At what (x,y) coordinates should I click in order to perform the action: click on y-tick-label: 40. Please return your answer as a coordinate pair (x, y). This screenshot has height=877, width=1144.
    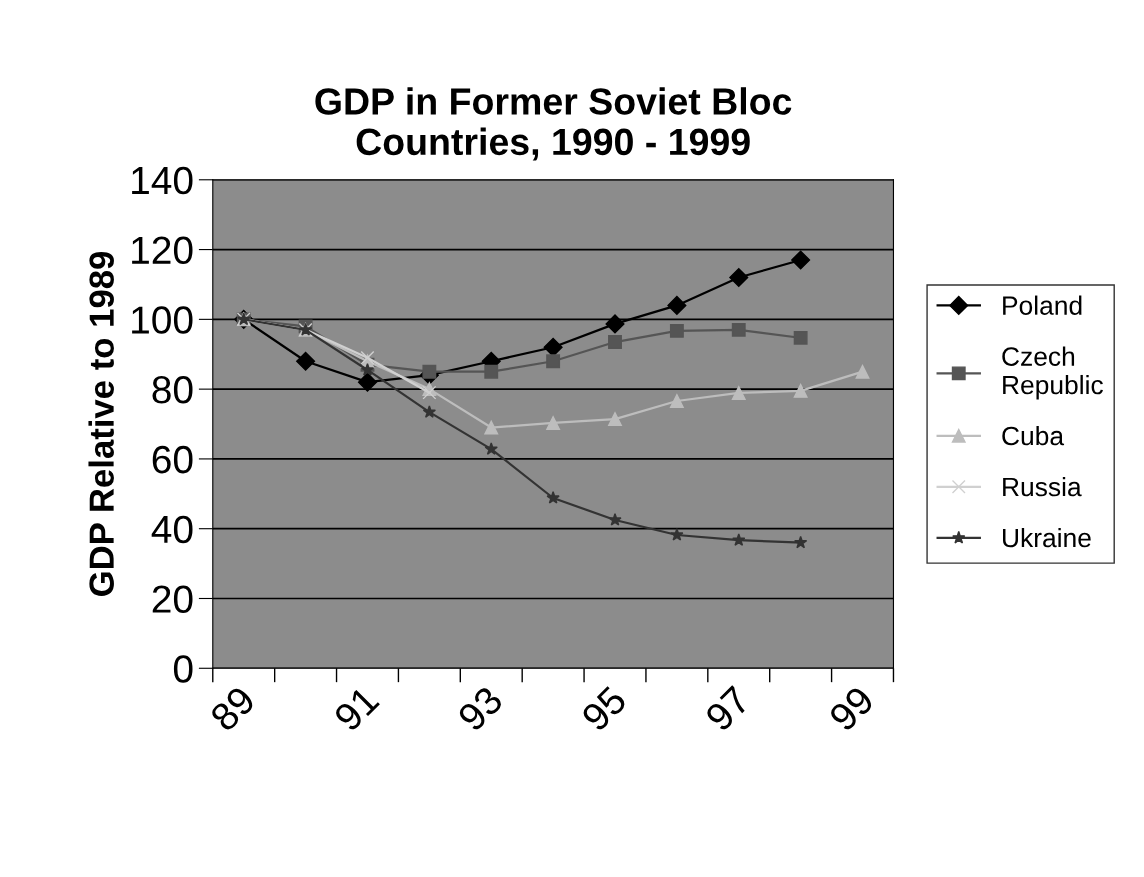
    Looking at the image, I should click on (172, 529).